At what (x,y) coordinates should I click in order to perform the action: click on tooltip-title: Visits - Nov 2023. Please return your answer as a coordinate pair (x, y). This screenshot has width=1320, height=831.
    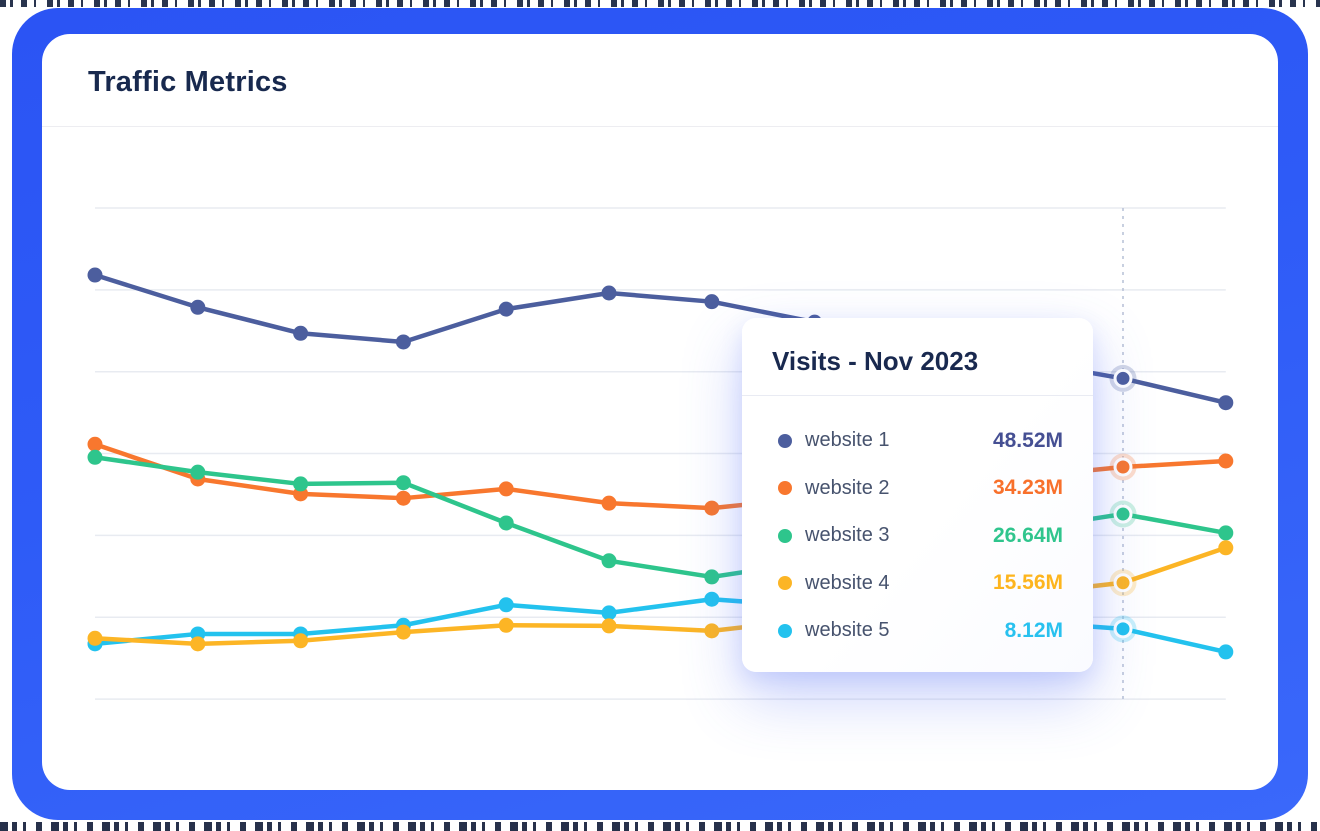
    Looking at the image, I should click on (875, 361).